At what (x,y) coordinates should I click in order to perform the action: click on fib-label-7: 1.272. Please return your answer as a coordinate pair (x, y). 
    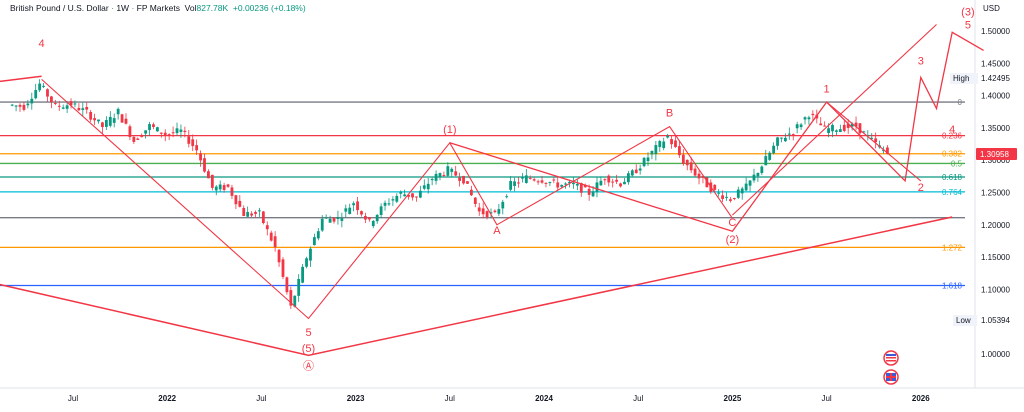
    Looking at the image, I should click on (952, 247).